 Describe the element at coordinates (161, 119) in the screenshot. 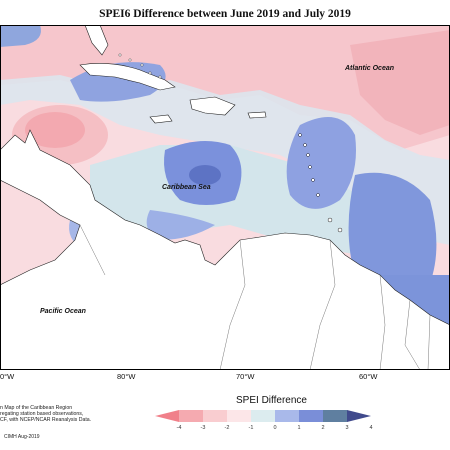

I see `jamaica` at that location.